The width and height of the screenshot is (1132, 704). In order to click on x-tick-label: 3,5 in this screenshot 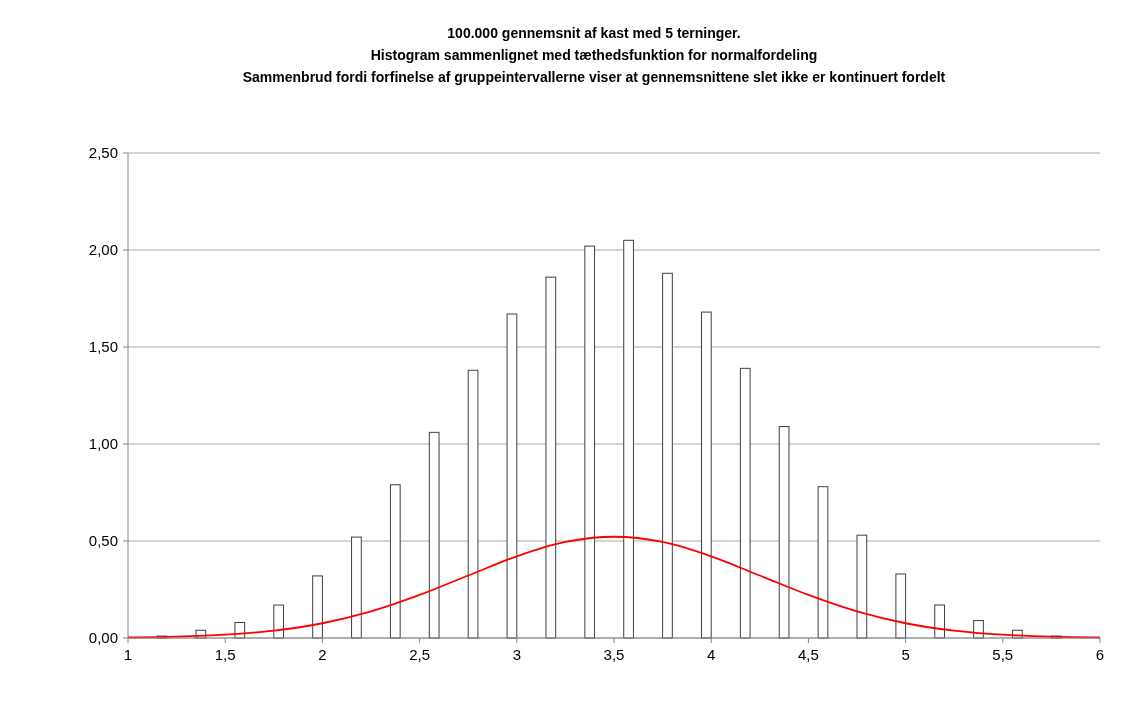, I will do `click(614, 654)`.